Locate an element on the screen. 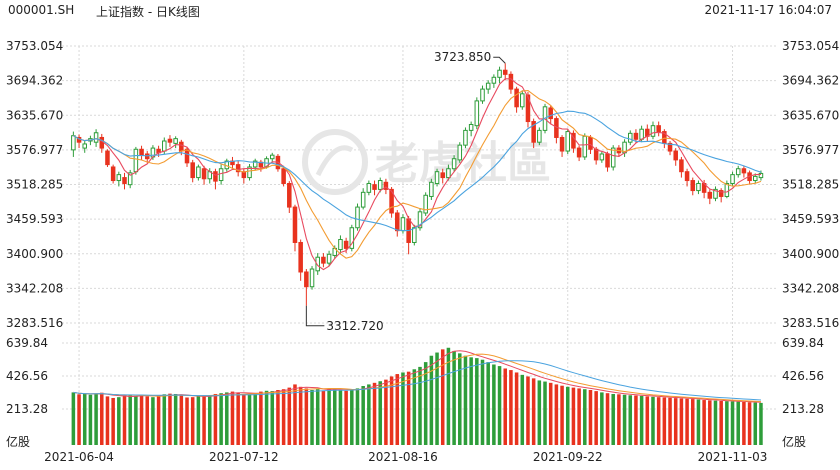 The height and width of the screenshot is (470, 840). date-tick-label: 2021-09-22 is located at coordinates (568, 457).